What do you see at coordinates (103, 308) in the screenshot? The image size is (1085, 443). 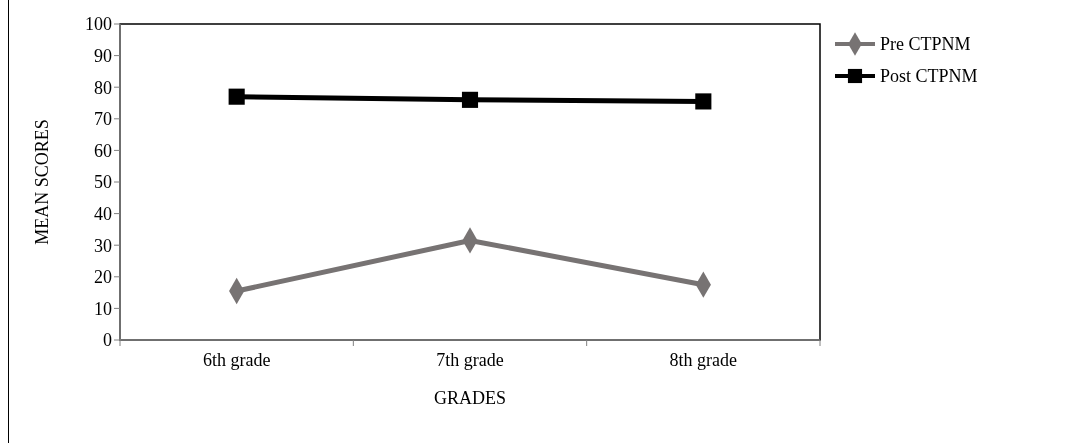 I see `y-tick-label: 10` at bounding box center [103, 308].